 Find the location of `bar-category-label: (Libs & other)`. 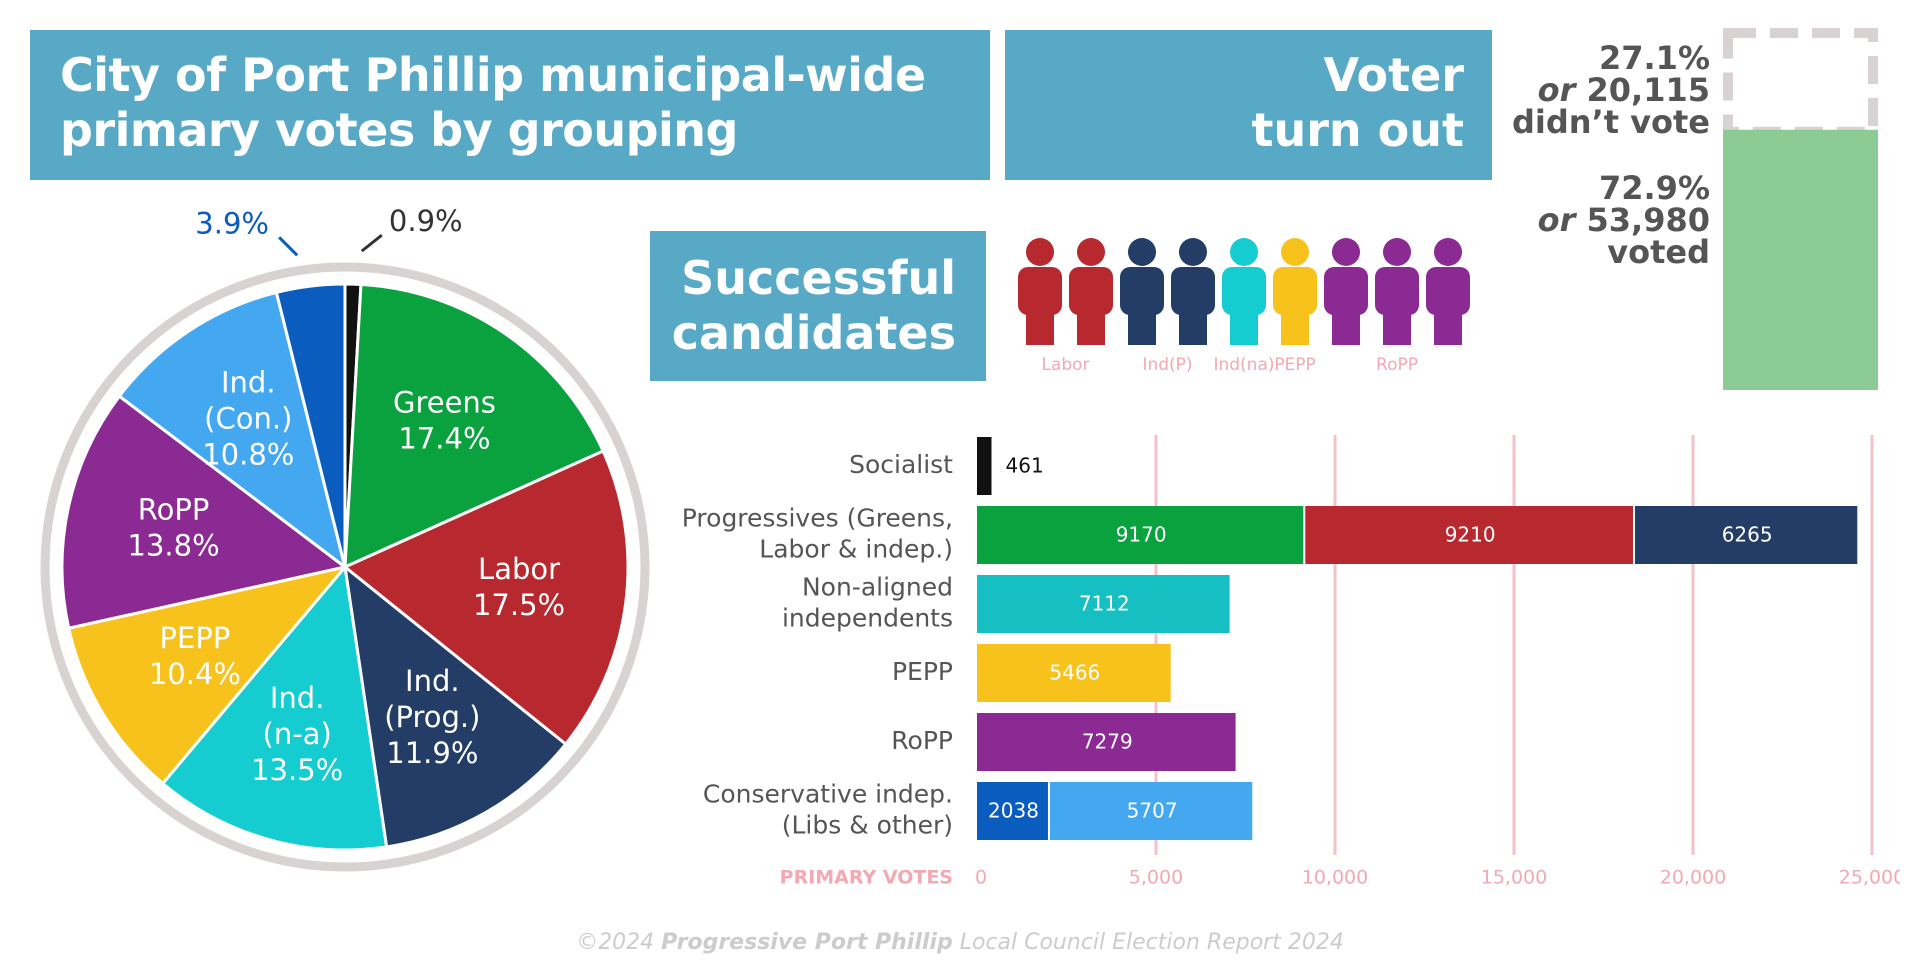

bar-category-label: (Libs & other) is located at coordinates (867, 825).